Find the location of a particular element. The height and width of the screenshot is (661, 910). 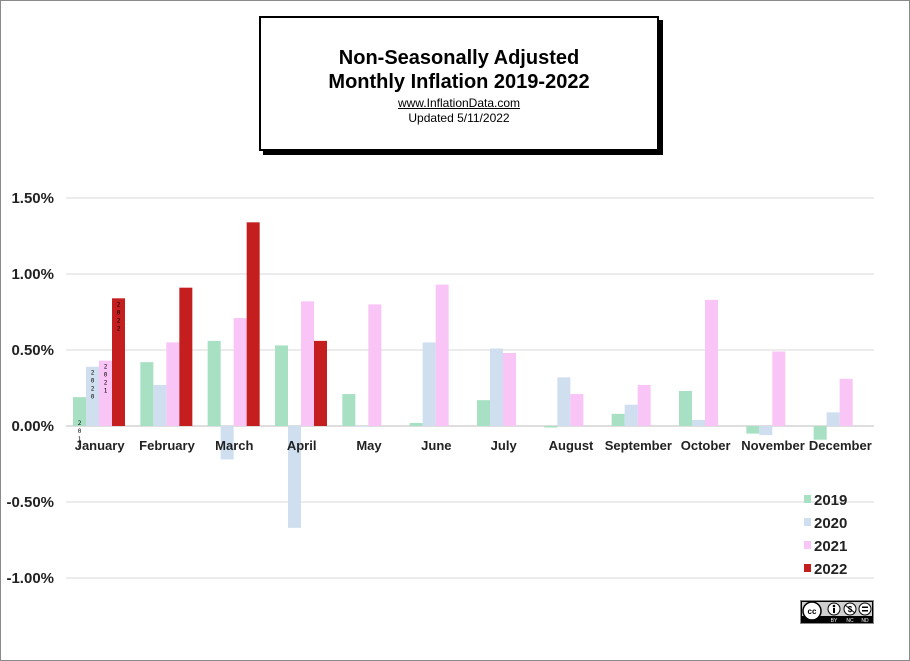

y-tick-label: 0.50% is located at coordinates (32, 350).